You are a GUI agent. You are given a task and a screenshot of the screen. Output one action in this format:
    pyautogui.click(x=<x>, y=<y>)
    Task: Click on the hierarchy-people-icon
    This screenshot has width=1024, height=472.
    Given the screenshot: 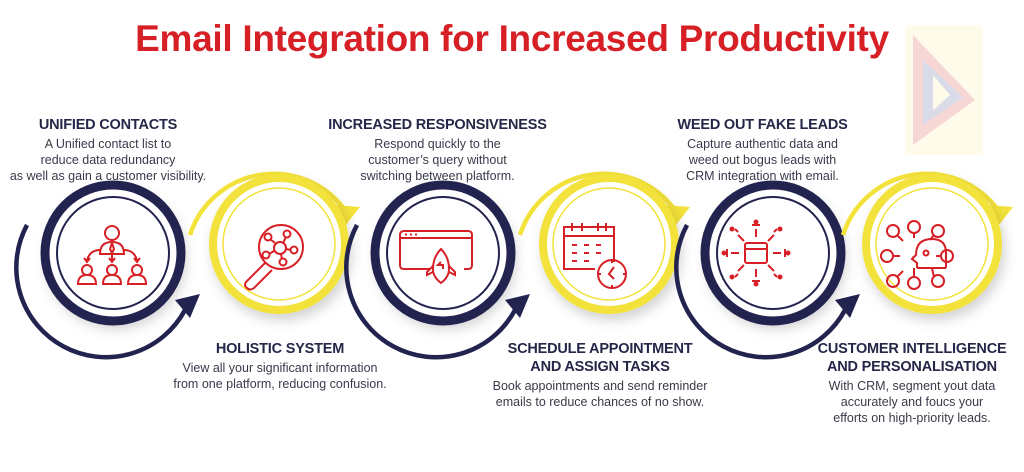 What is the action you would take?
    pyautogui.click(x=112, y=255)
    